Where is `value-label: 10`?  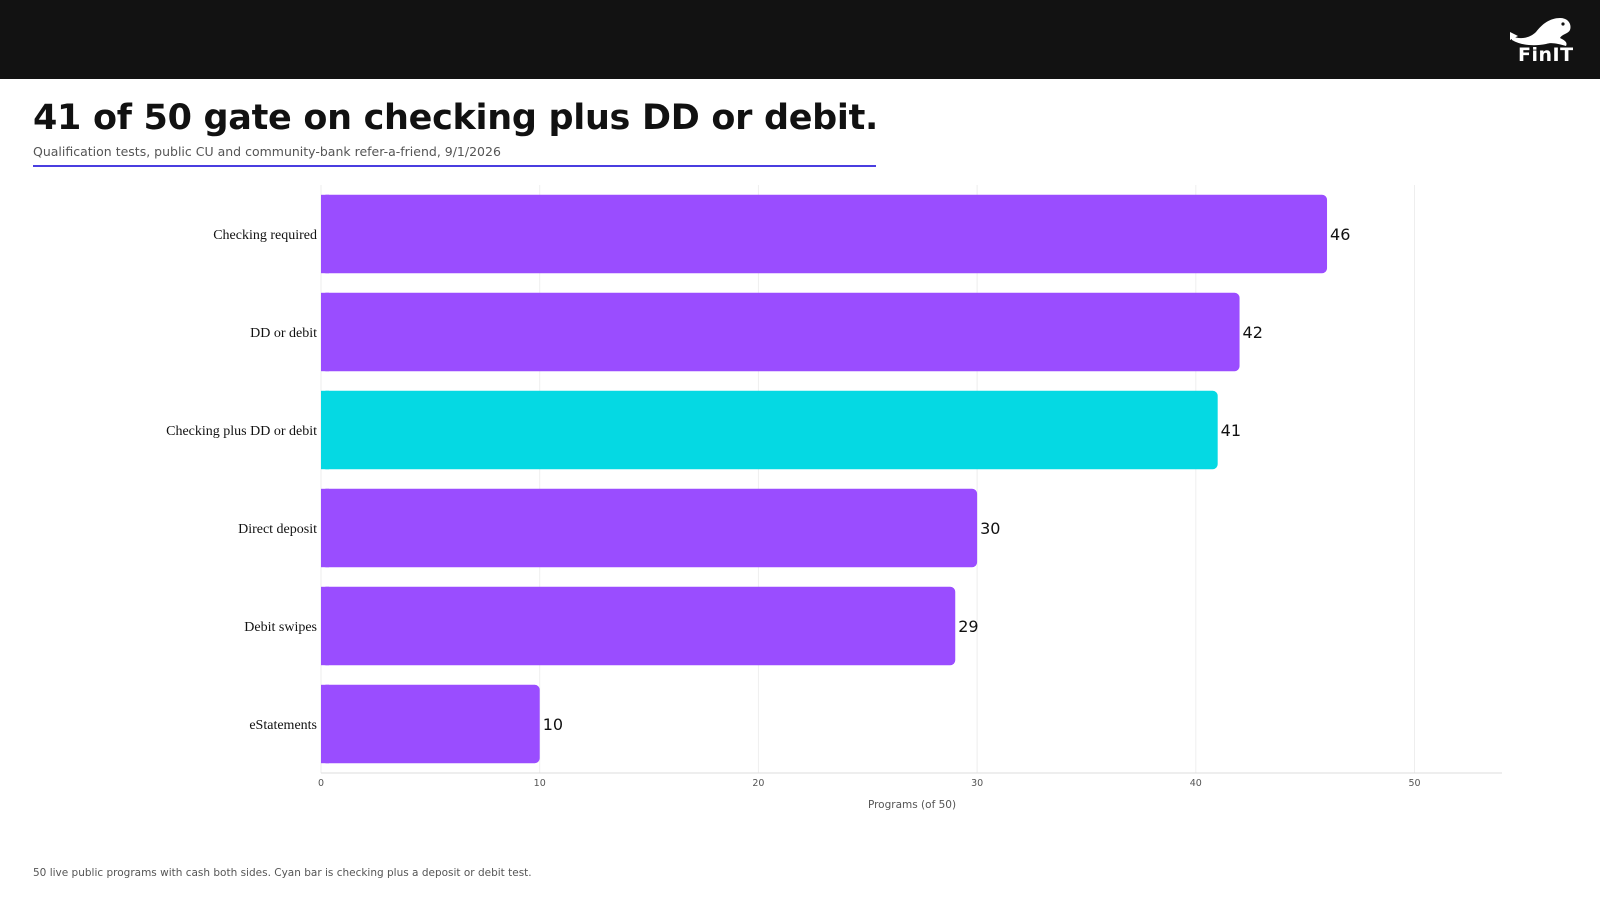
value-label: 10 is located at coordinates (553, 724).